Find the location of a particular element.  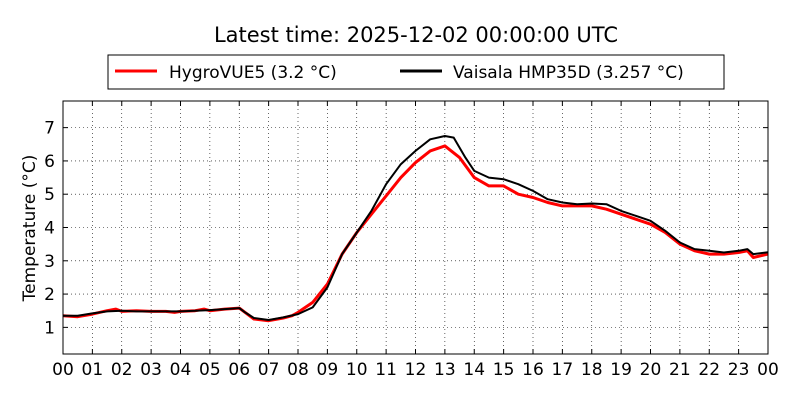

x-tick-label: 03 is located at coordinates (151, 370).